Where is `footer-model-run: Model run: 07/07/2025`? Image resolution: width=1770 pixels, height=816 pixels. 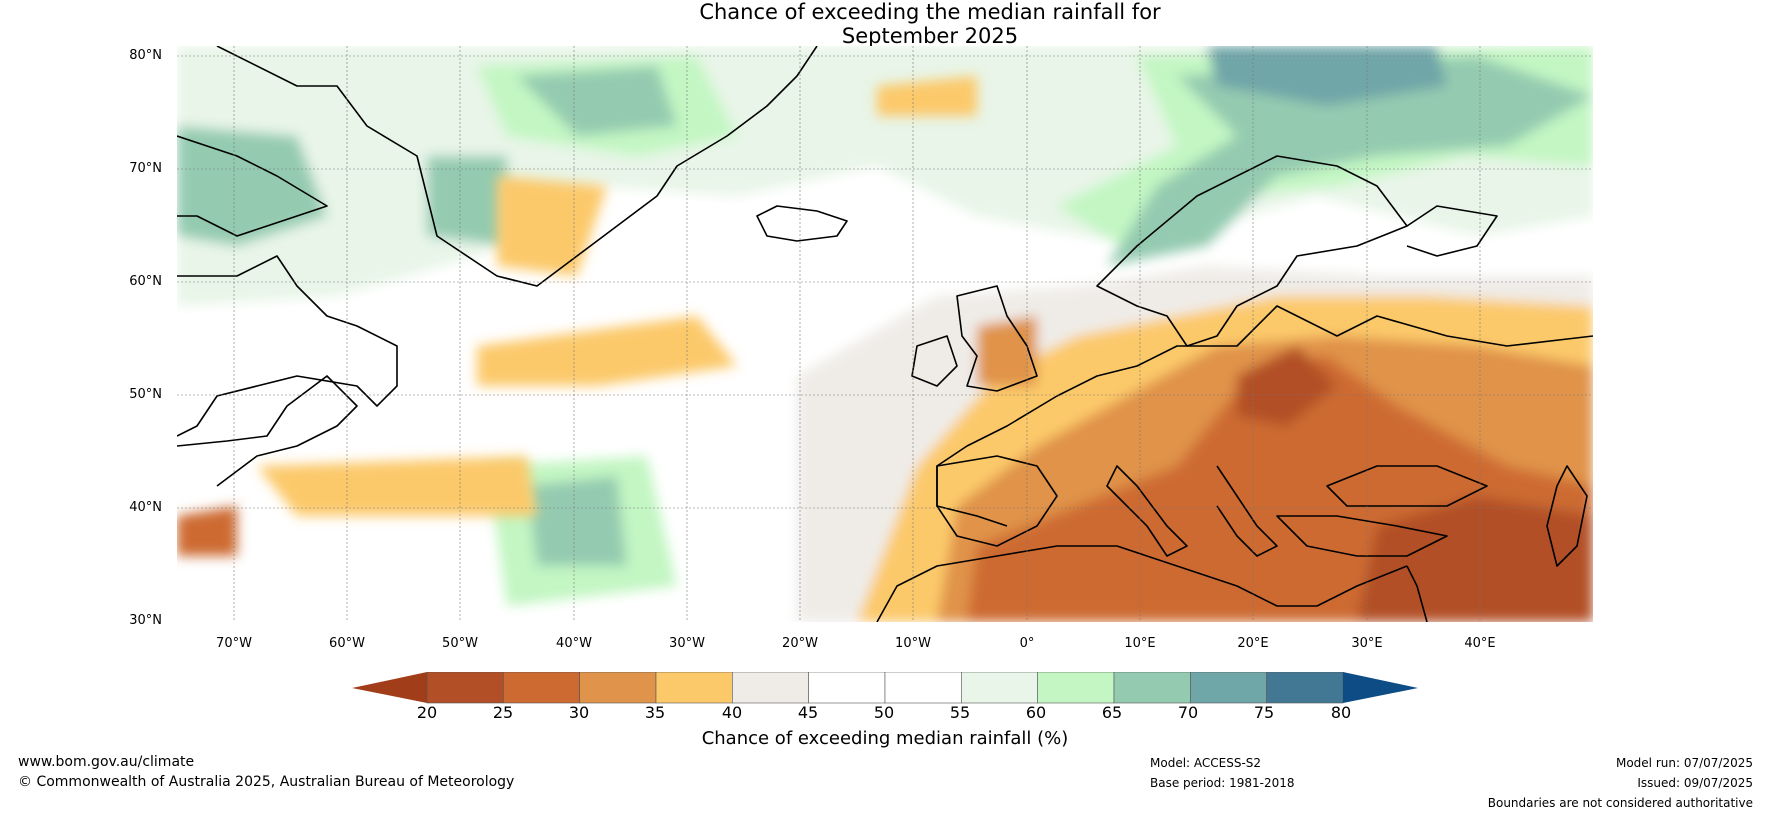 footer-model-run: Model run: 07/07/2025 is located at coordinates (1684, 763).